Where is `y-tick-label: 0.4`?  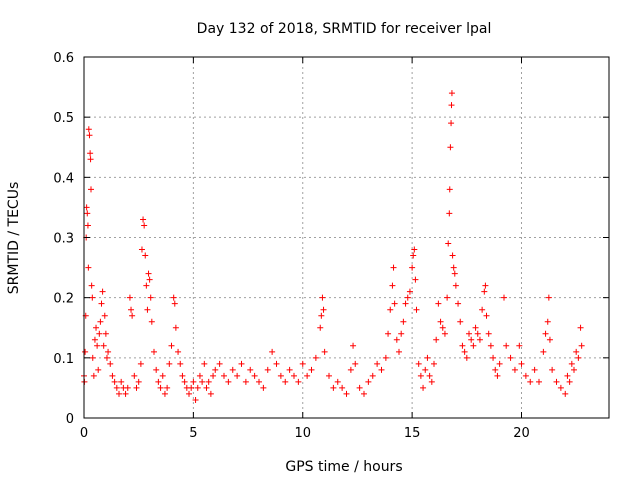 y-tick-label: 0.4 is located at coordinates (63, 178).